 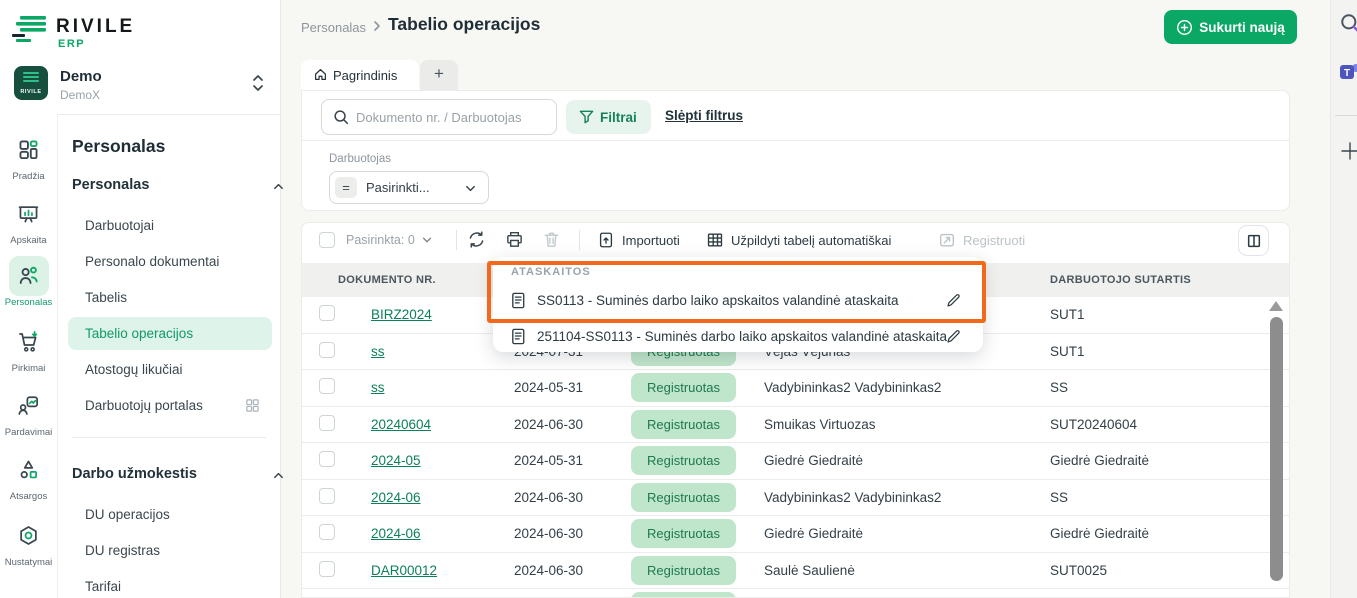 What do you see at coordinates (1348, 24) in the screenshot?
I see `search-sidebar-icon` at bounding box center [1348, 24].